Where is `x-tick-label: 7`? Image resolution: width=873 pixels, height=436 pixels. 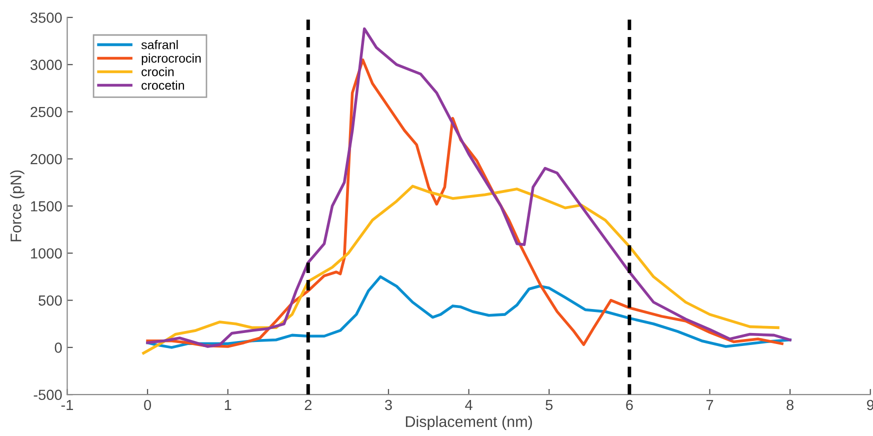
x-tick-label: 7 is located at coordinates (710, 405).